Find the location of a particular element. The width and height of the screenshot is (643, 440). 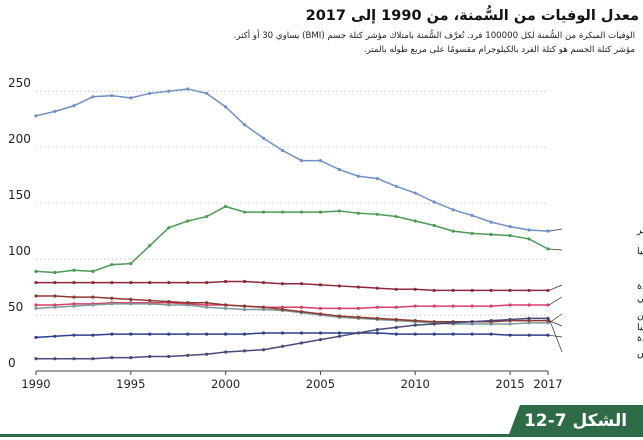

x-tick-label: 2017 is located at coordinates (547, 384).